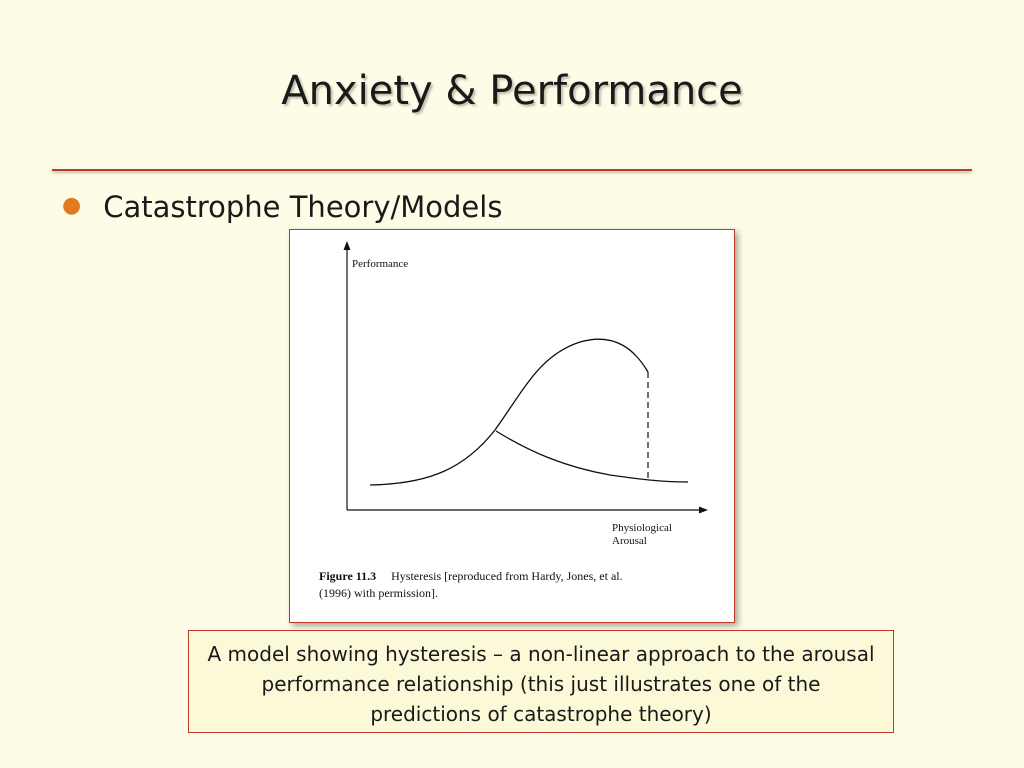 The width and height of the screenshot is (1024, 768). Describe the element at coordinates (509, 412) in the screenshot. I see `rising-curve` at that location.